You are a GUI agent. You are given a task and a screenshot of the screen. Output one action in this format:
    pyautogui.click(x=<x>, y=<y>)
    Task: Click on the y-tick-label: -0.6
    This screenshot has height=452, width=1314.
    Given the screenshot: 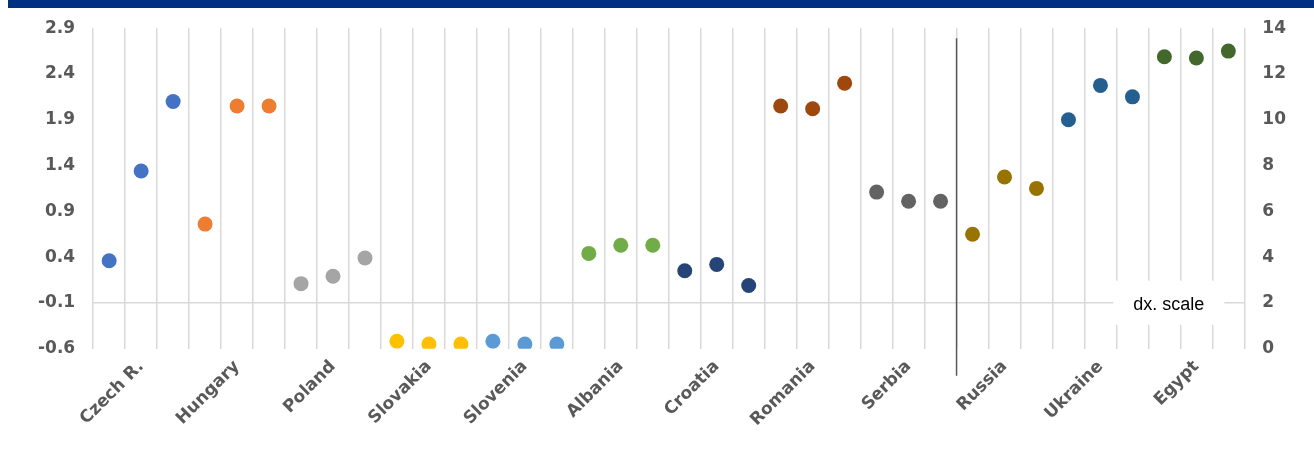 What is the action you would take?
    pyautogui.click(x=57, y=347)
    